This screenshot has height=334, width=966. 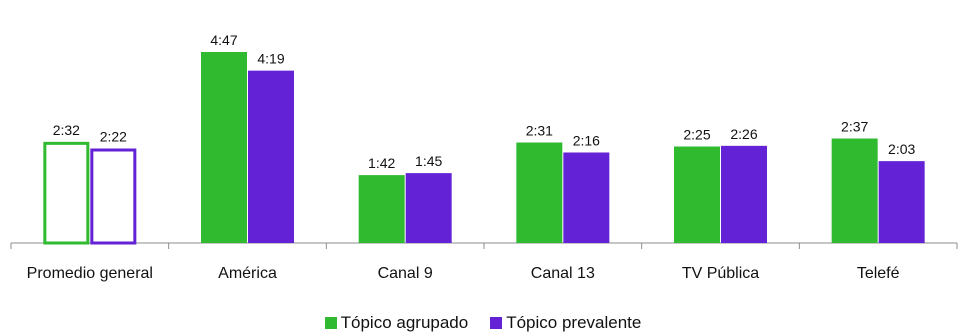 What do you see at coordinates (586, 140) in the screenshot?
I see `data-label: 2:16` at bounding box center [586, 140].